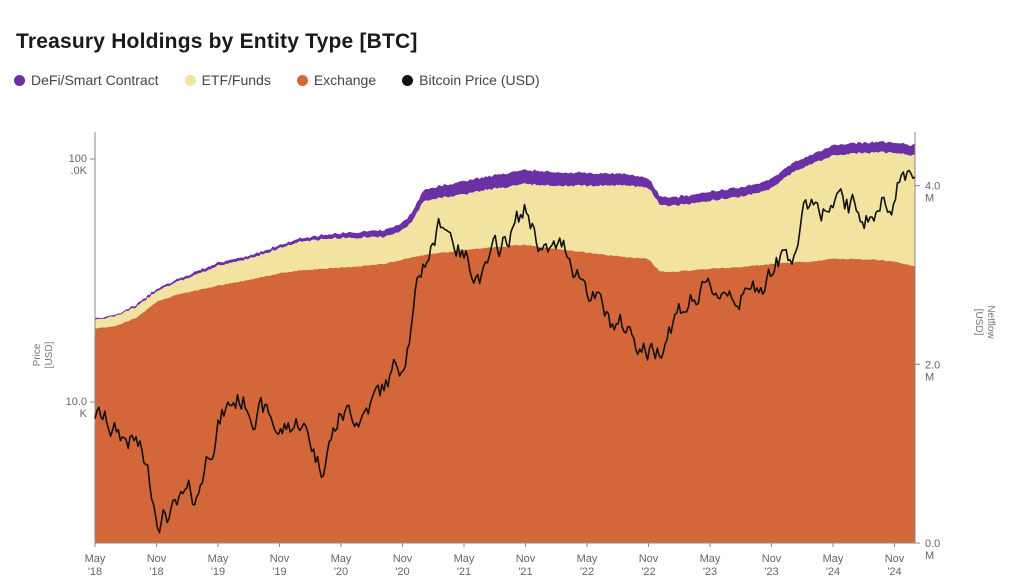  I want to click on left-axis-title: Price [USD], so click(43, 354).